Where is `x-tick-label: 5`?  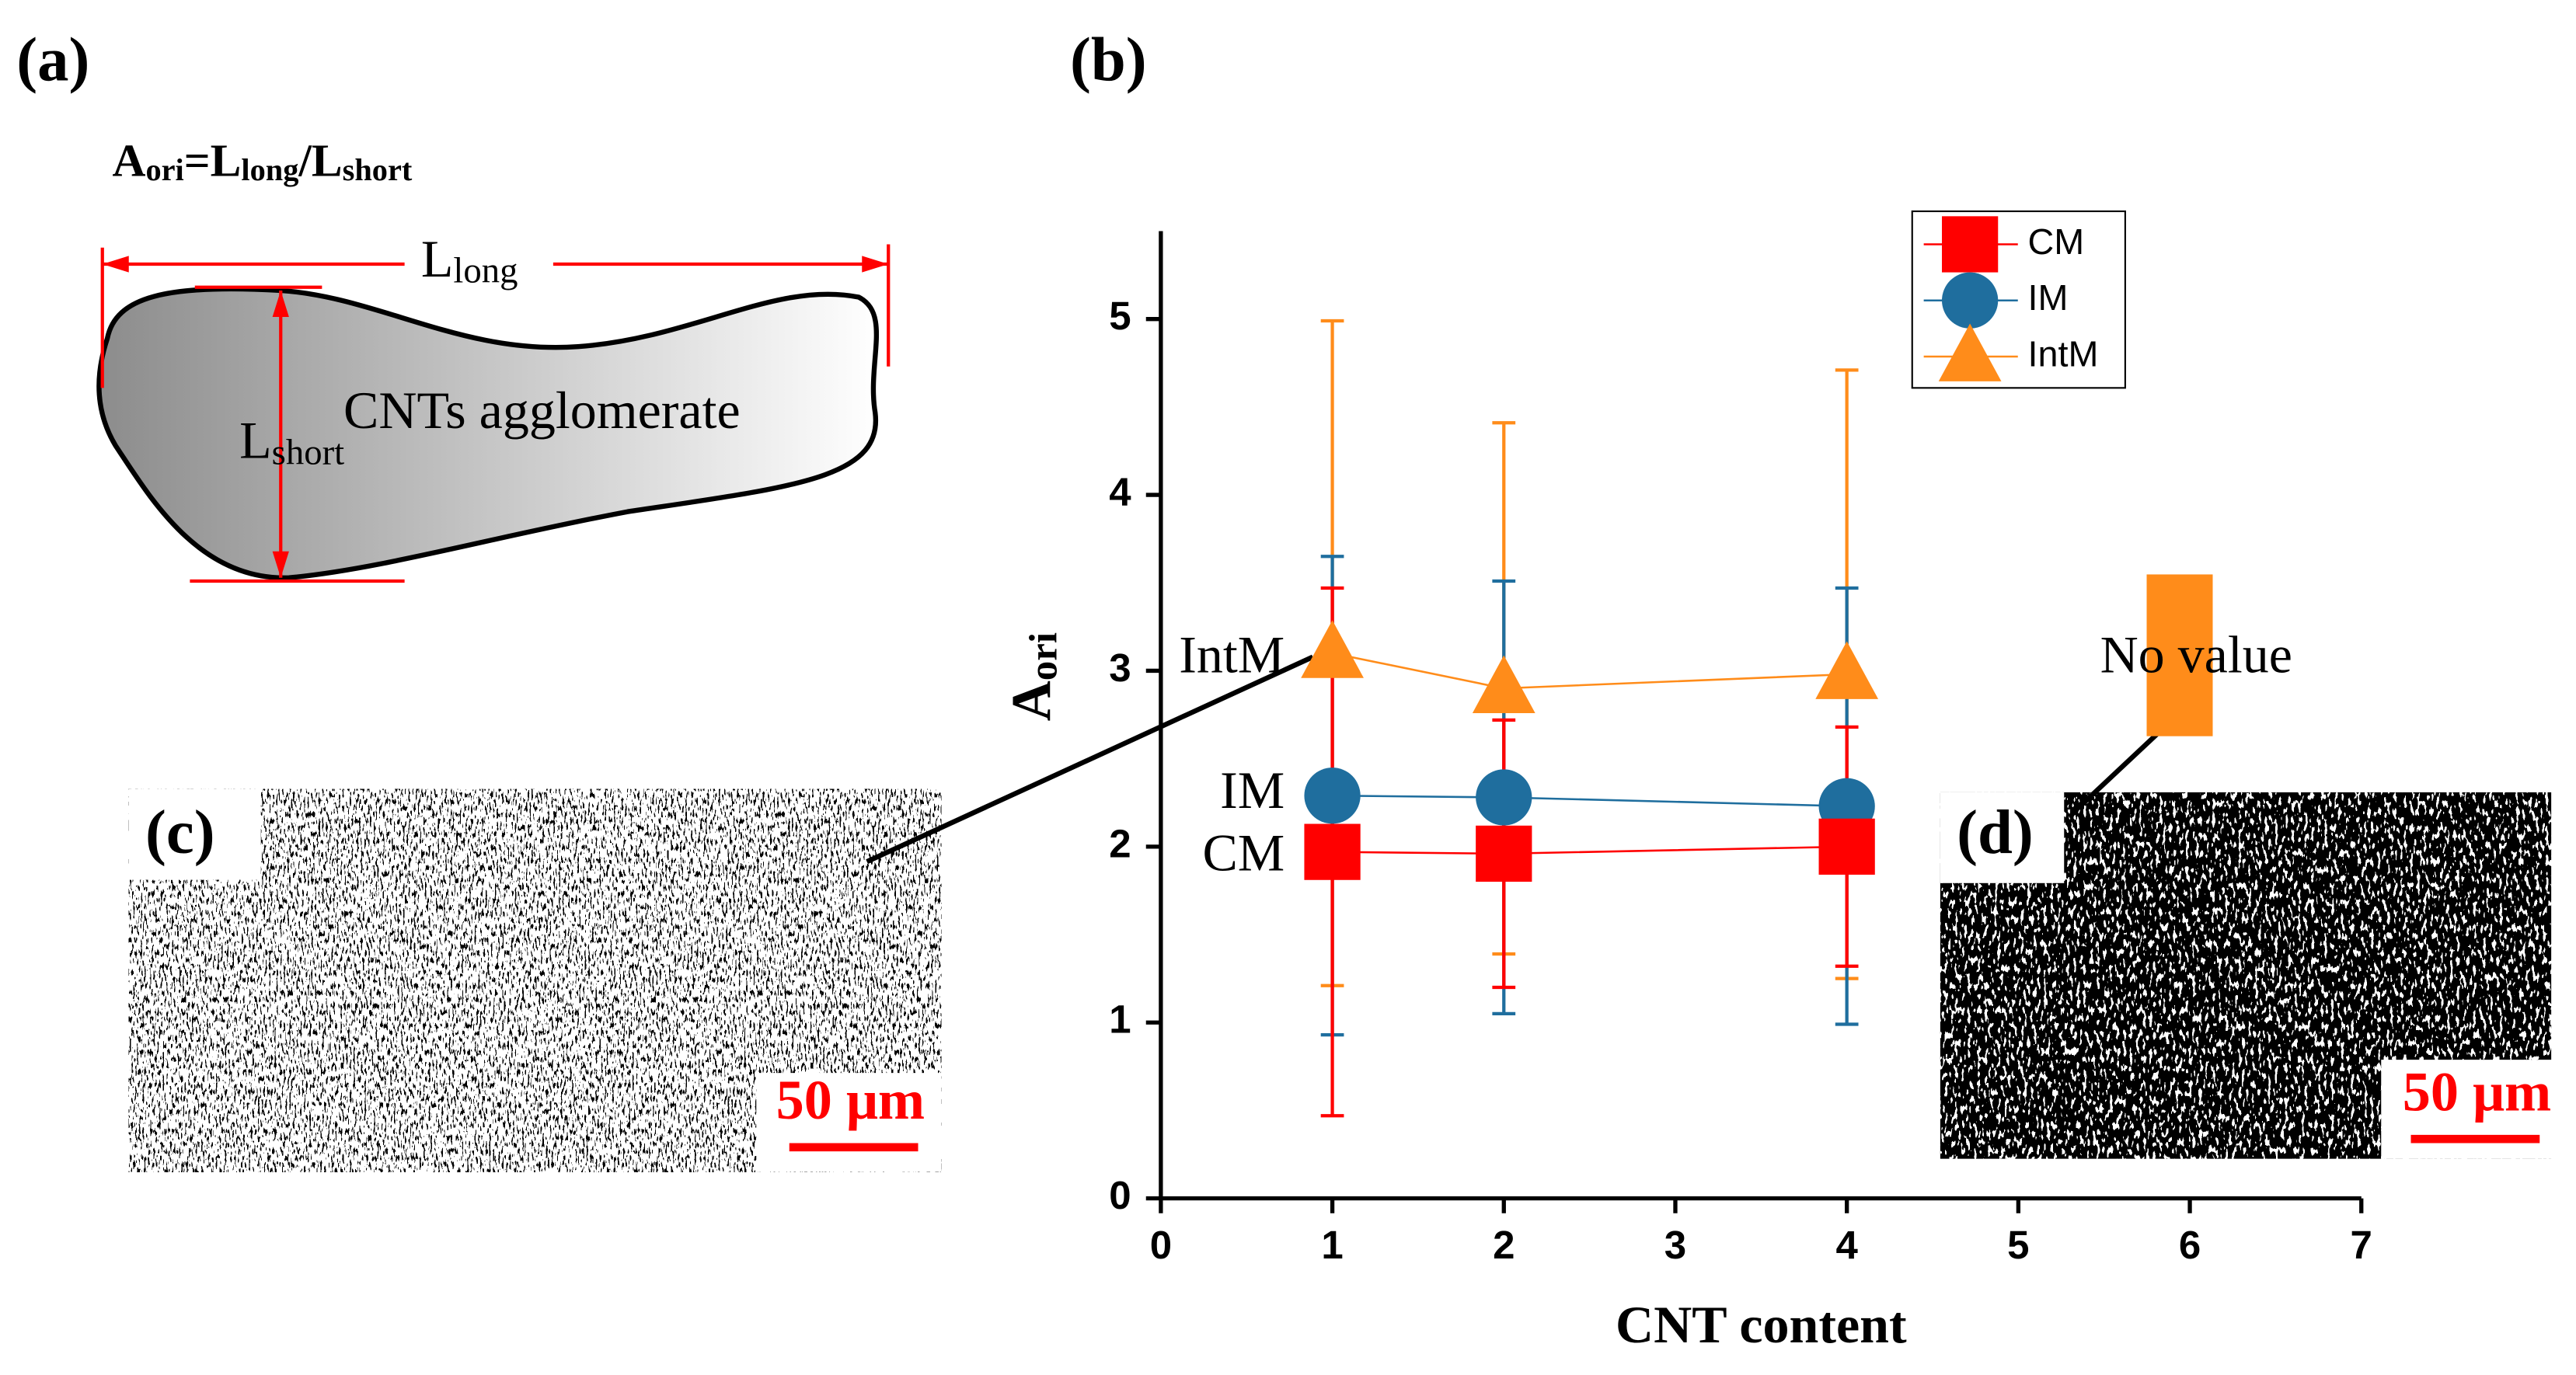
x-tick-label: 5 is located at coordinates (2018, 1245).